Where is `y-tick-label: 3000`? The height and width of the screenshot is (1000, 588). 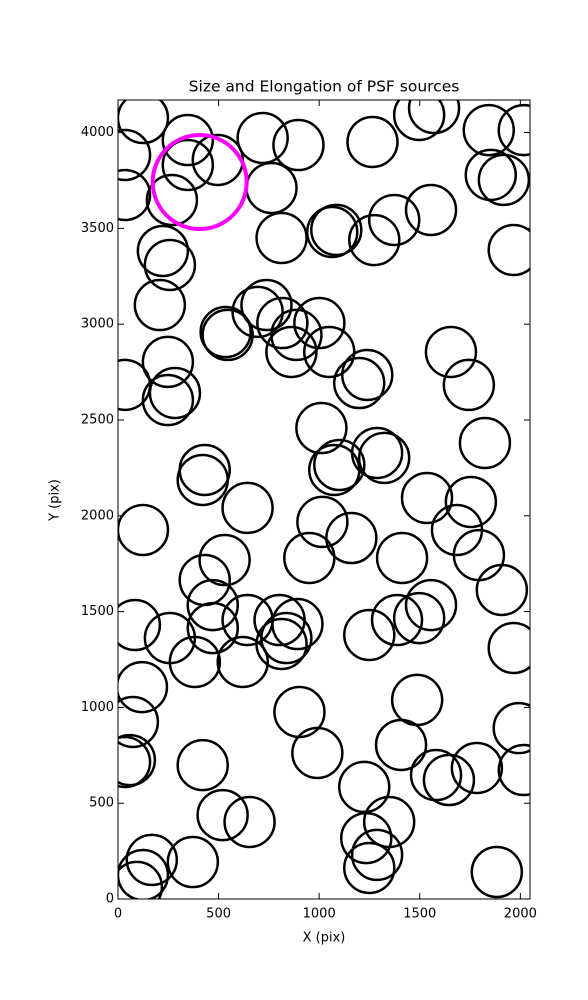
y-tick-label: 3000 is located at coordinates (97, 324).